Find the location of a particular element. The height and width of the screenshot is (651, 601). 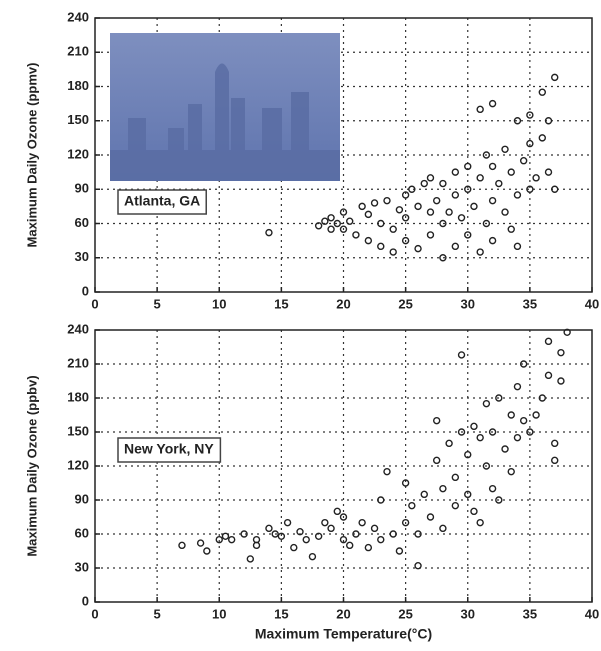

annotation-box is located at coordinates (162, 202).